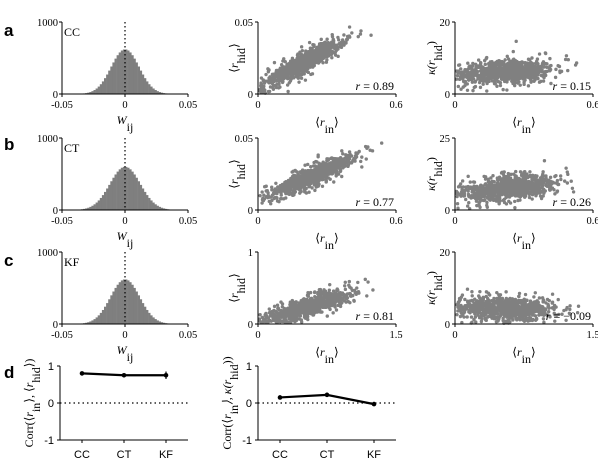  I want to click on panel-label-d: d, so click(9, 372).